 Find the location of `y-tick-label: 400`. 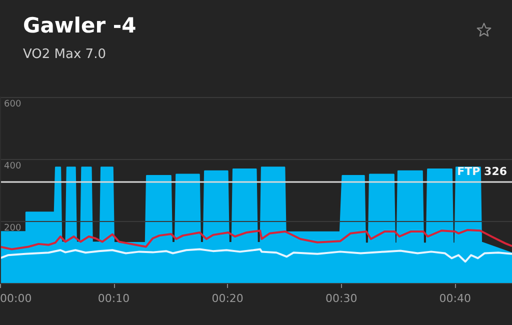

y-tick-label: 400 is located at coordinates (13, 167).